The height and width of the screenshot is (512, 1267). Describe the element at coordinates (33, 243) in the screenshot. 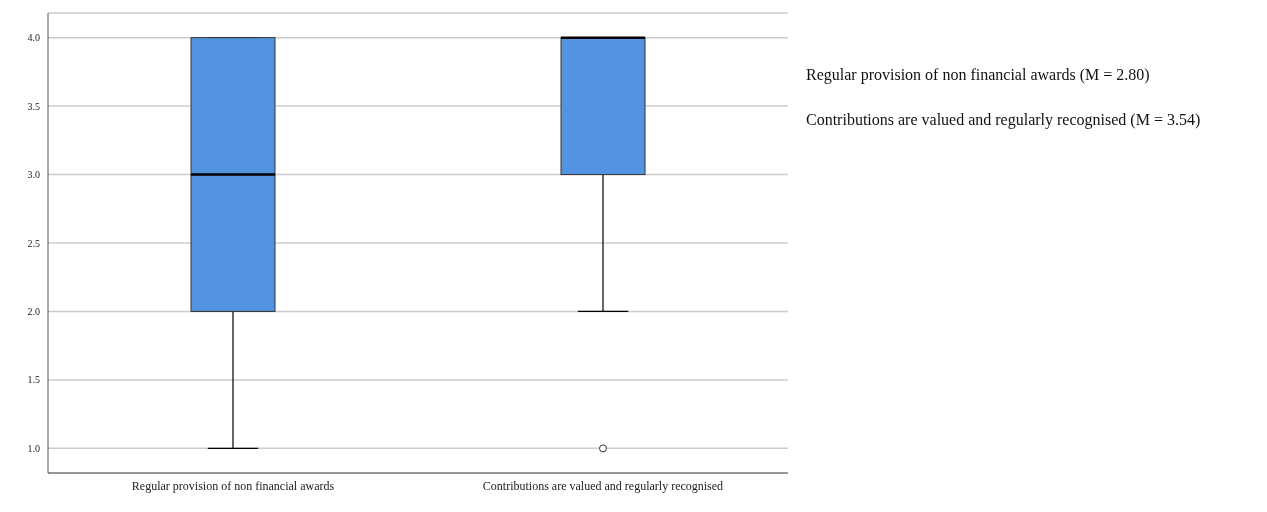

I see `y-tick-label: 2.5` at that location.